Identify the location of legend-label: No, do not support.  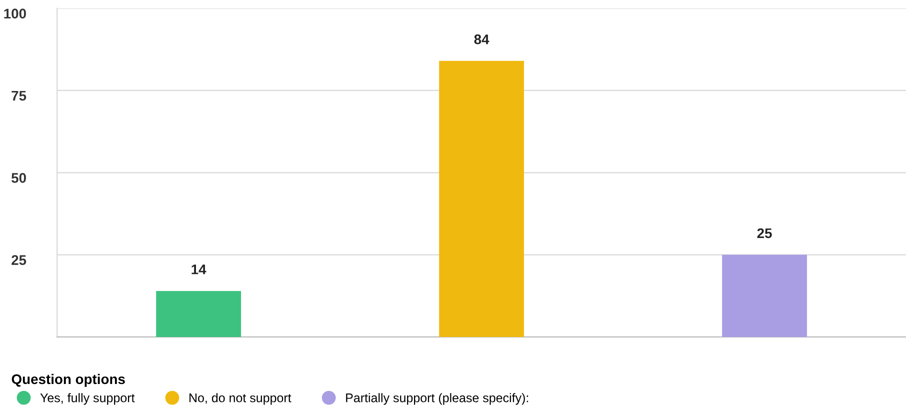
(241, 399).